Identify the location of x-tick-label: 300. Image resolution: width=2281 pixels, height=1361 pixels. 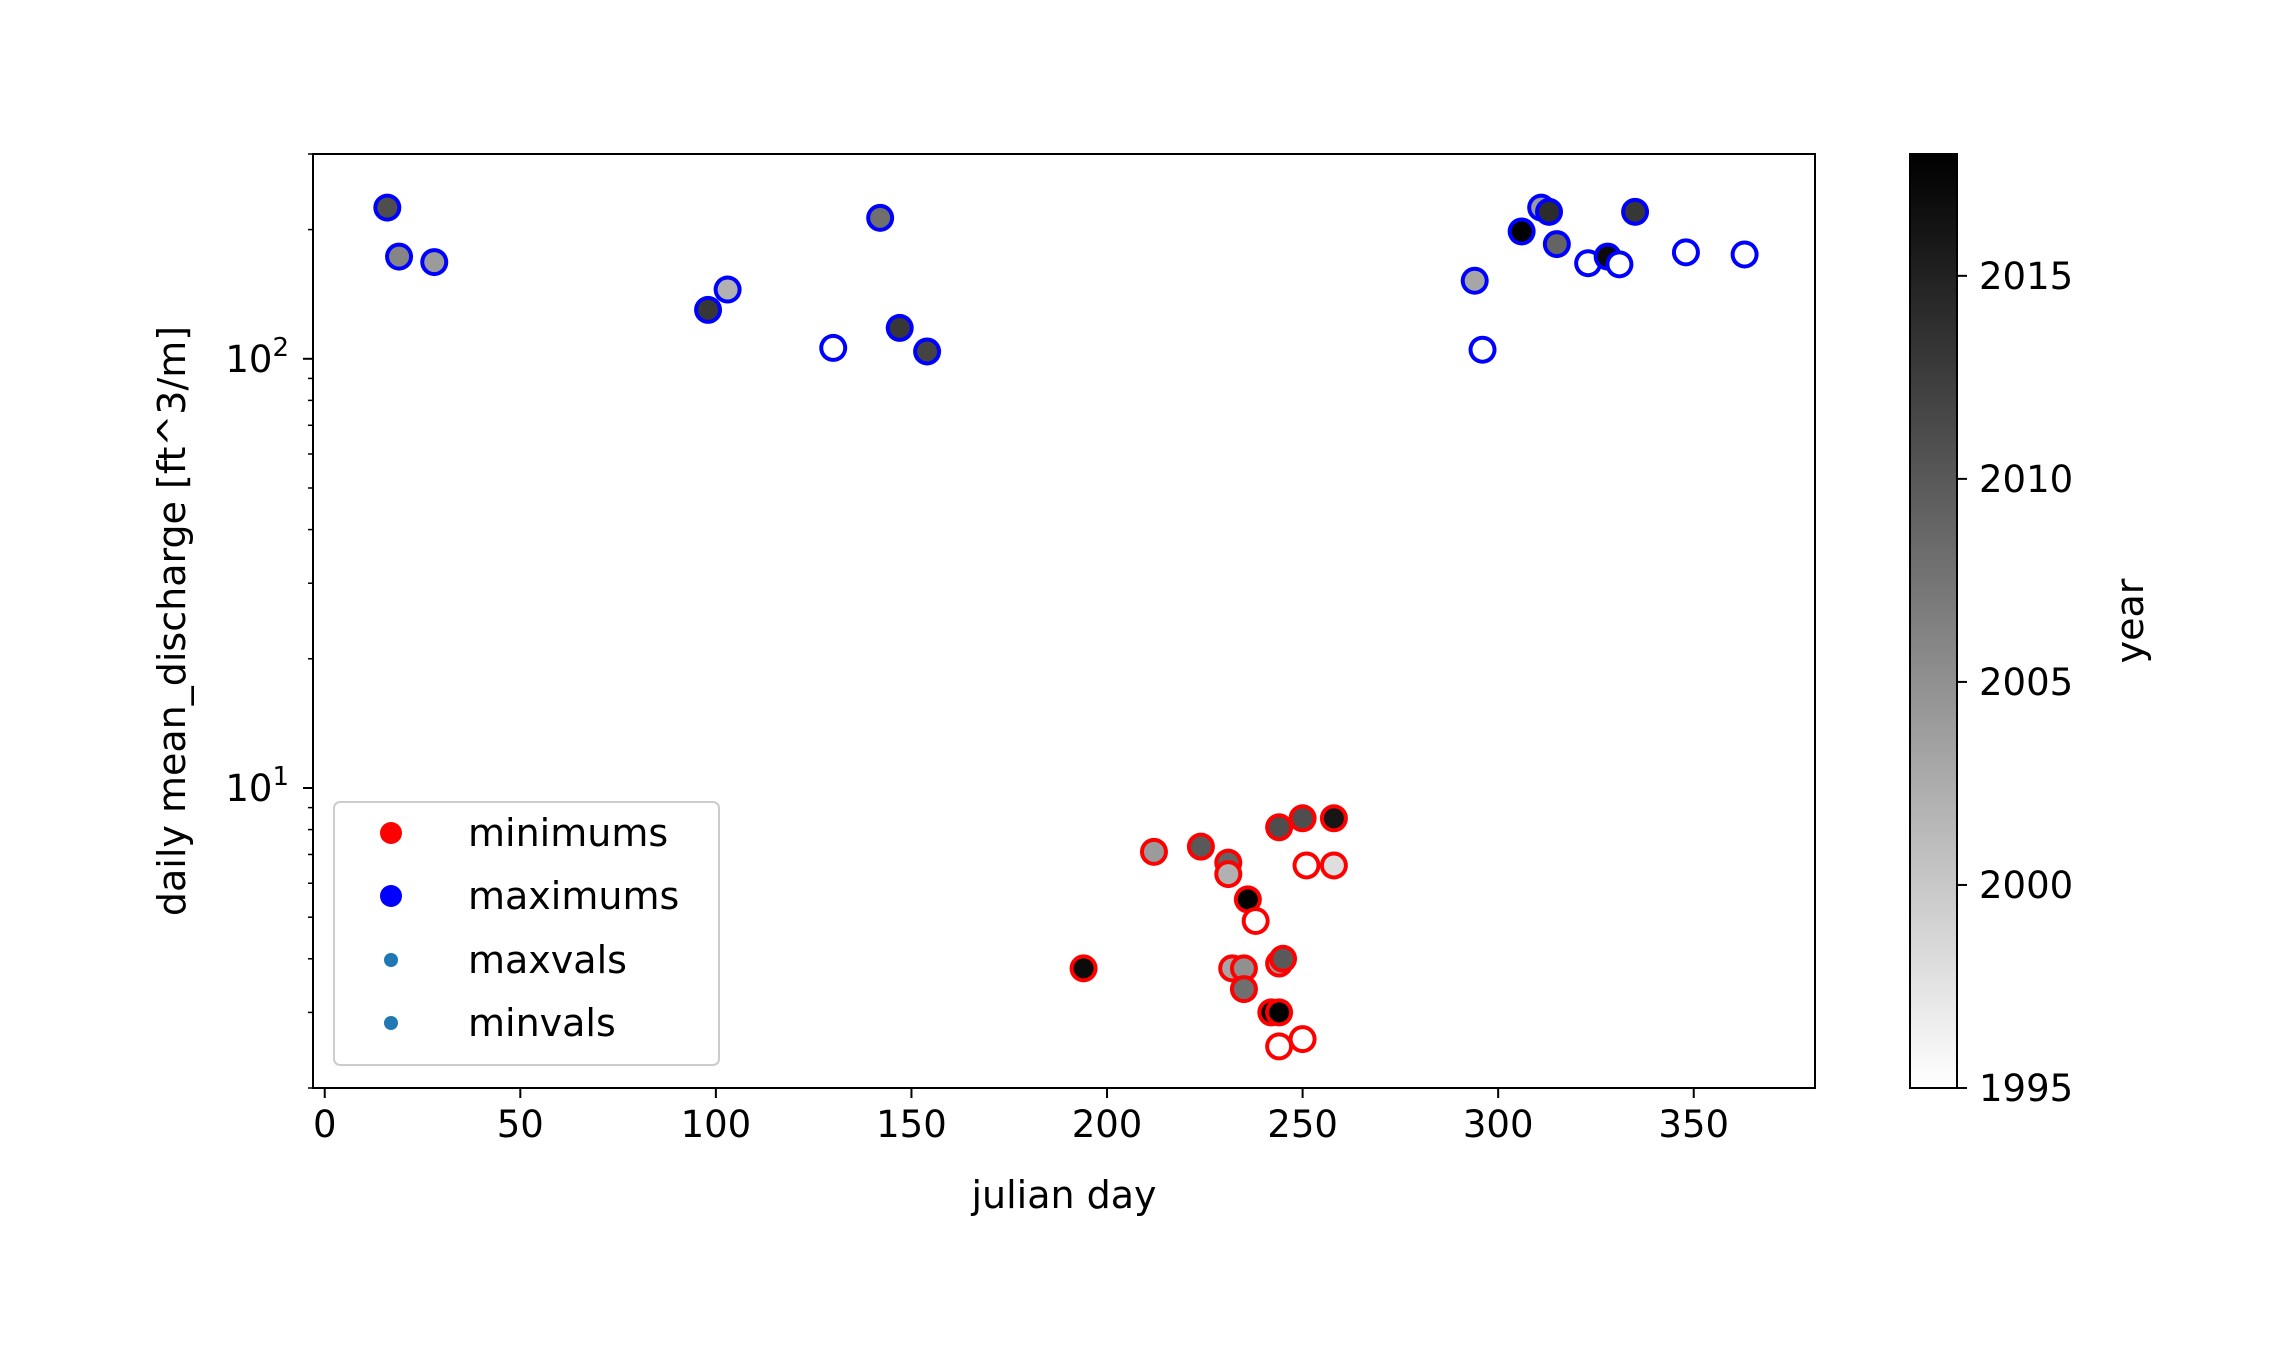
(1498, 1124).